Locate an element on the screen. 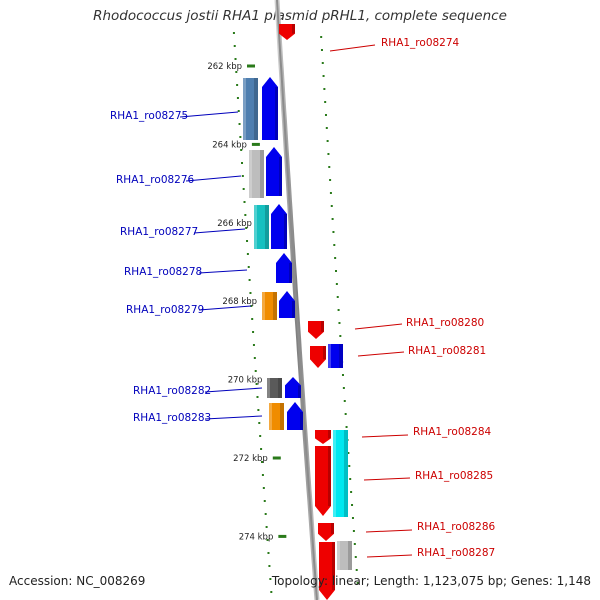 This screenshot has width=600, height=600. gene-label: RHA1_ro08275 is located at coordinates (149, 116).